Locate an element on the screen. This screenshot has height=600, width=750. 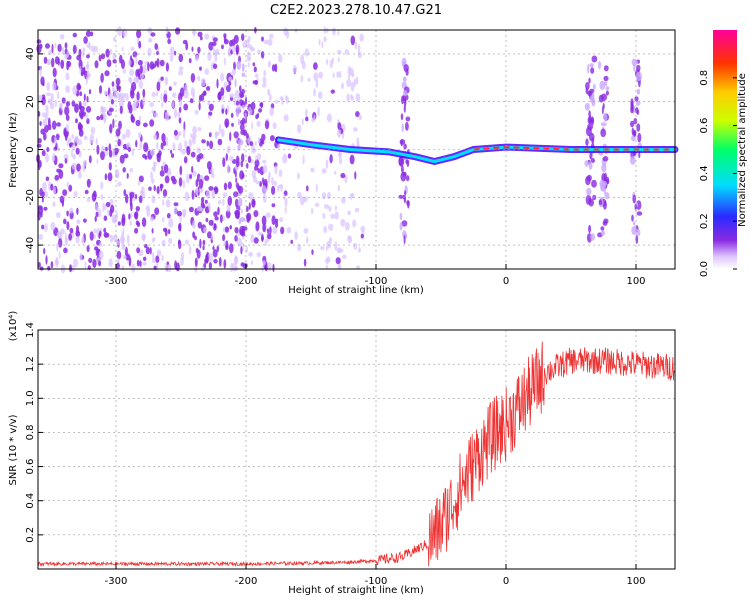
x-tick-label: -300 is located at coordinates (116, 281).